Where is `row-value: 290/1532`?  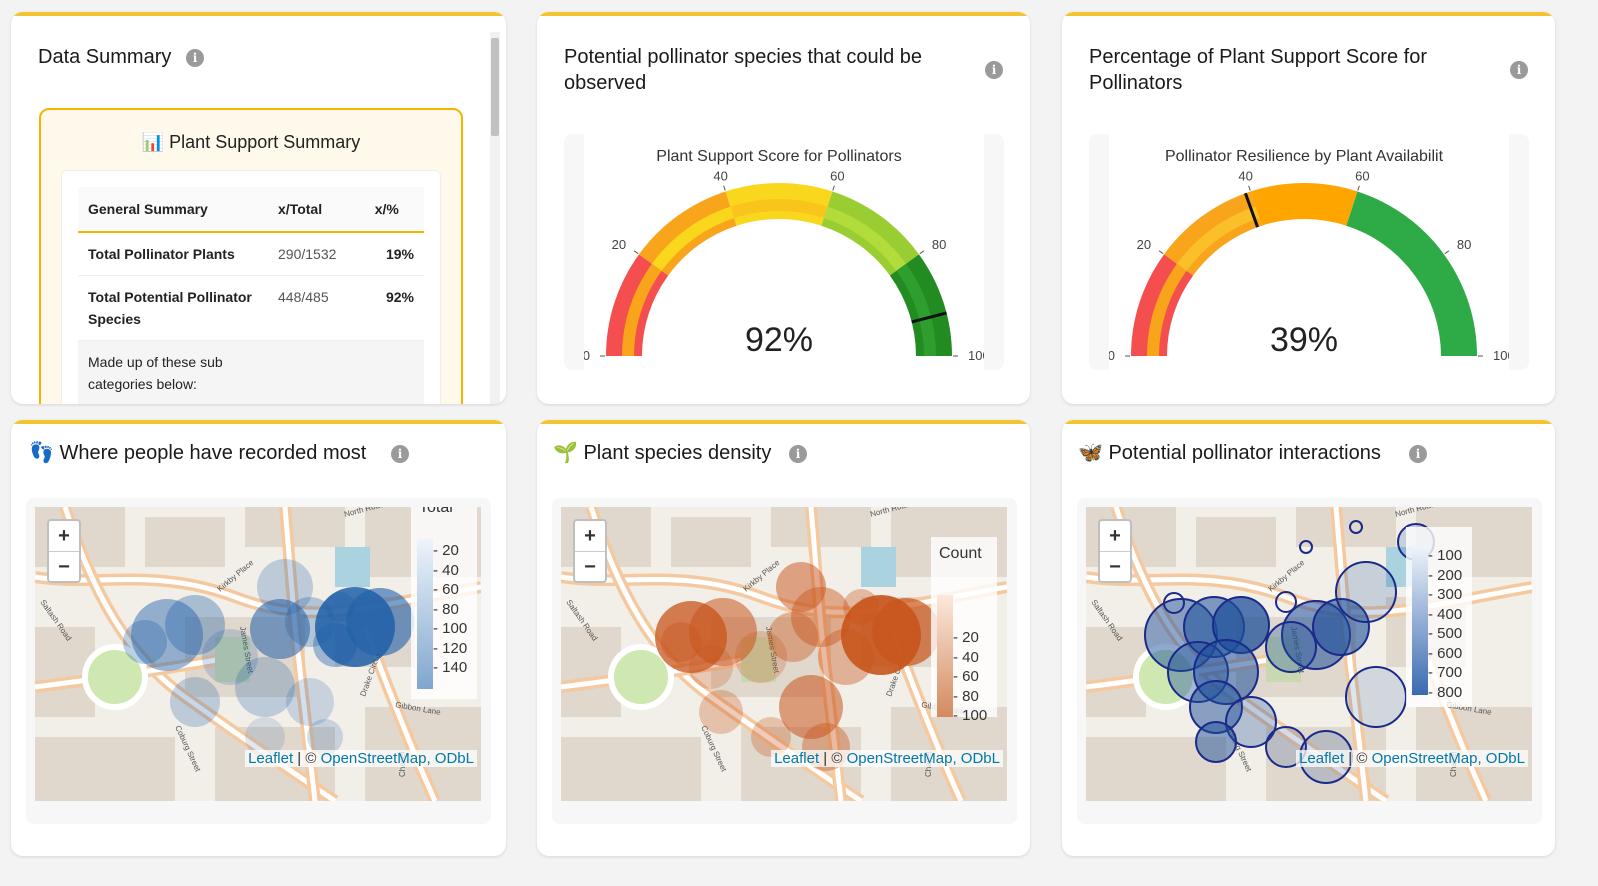 row-value: 290/1532 is located at coordinates (316, 254).